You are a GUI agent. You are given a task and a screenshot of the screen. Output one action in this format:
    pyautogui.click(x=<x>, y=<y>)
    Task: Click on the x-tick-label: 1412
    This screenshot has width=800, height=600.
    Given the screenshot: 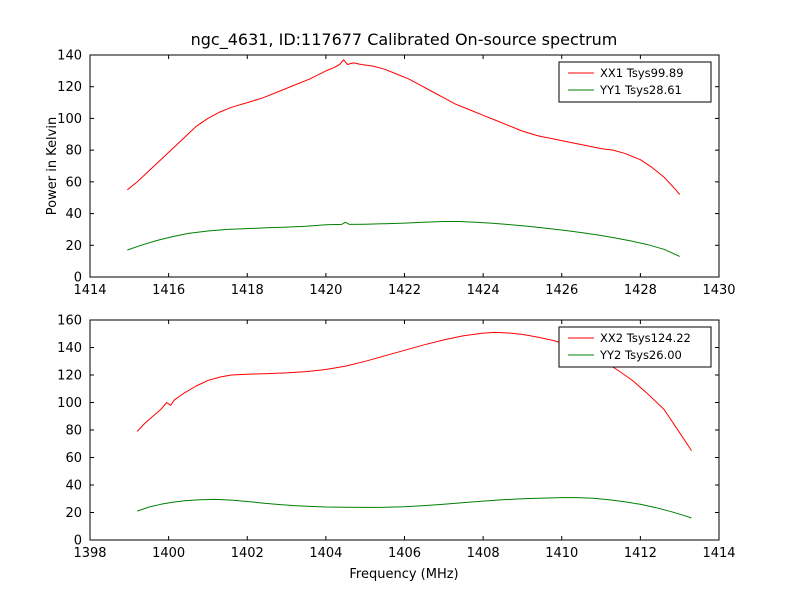 What is the action you would take?
    pyautogui.click(x=640, y=553)
    